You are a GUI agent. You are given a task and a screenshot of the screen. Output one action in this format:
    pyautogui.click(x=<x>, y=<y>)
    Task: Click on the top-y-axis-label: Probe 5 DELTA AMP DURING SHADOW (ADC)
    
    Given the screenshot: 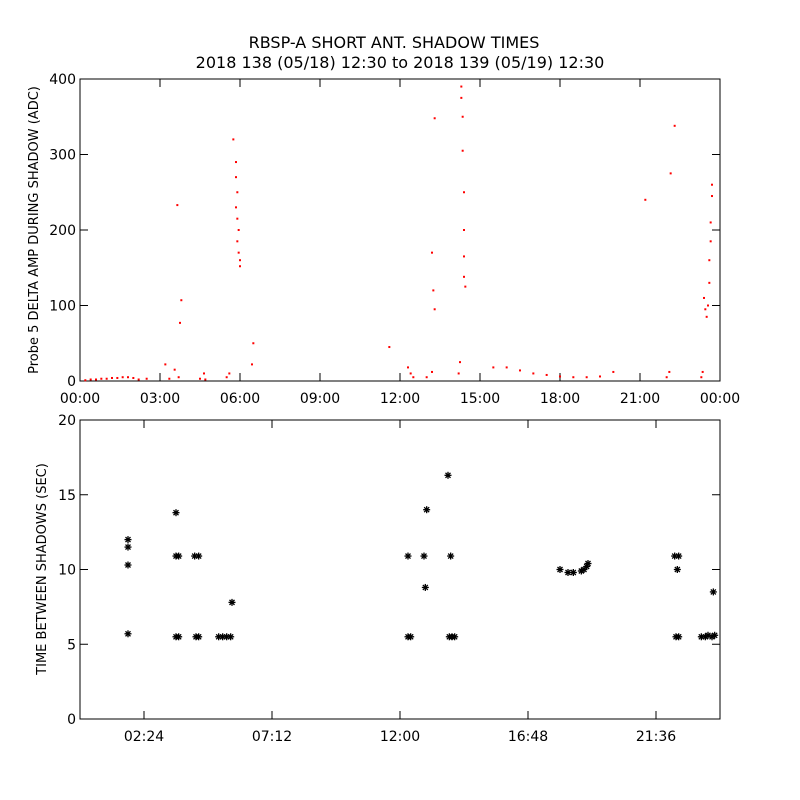 What is the action you would take?
    pyautogui.click(x=34, y=230)
    